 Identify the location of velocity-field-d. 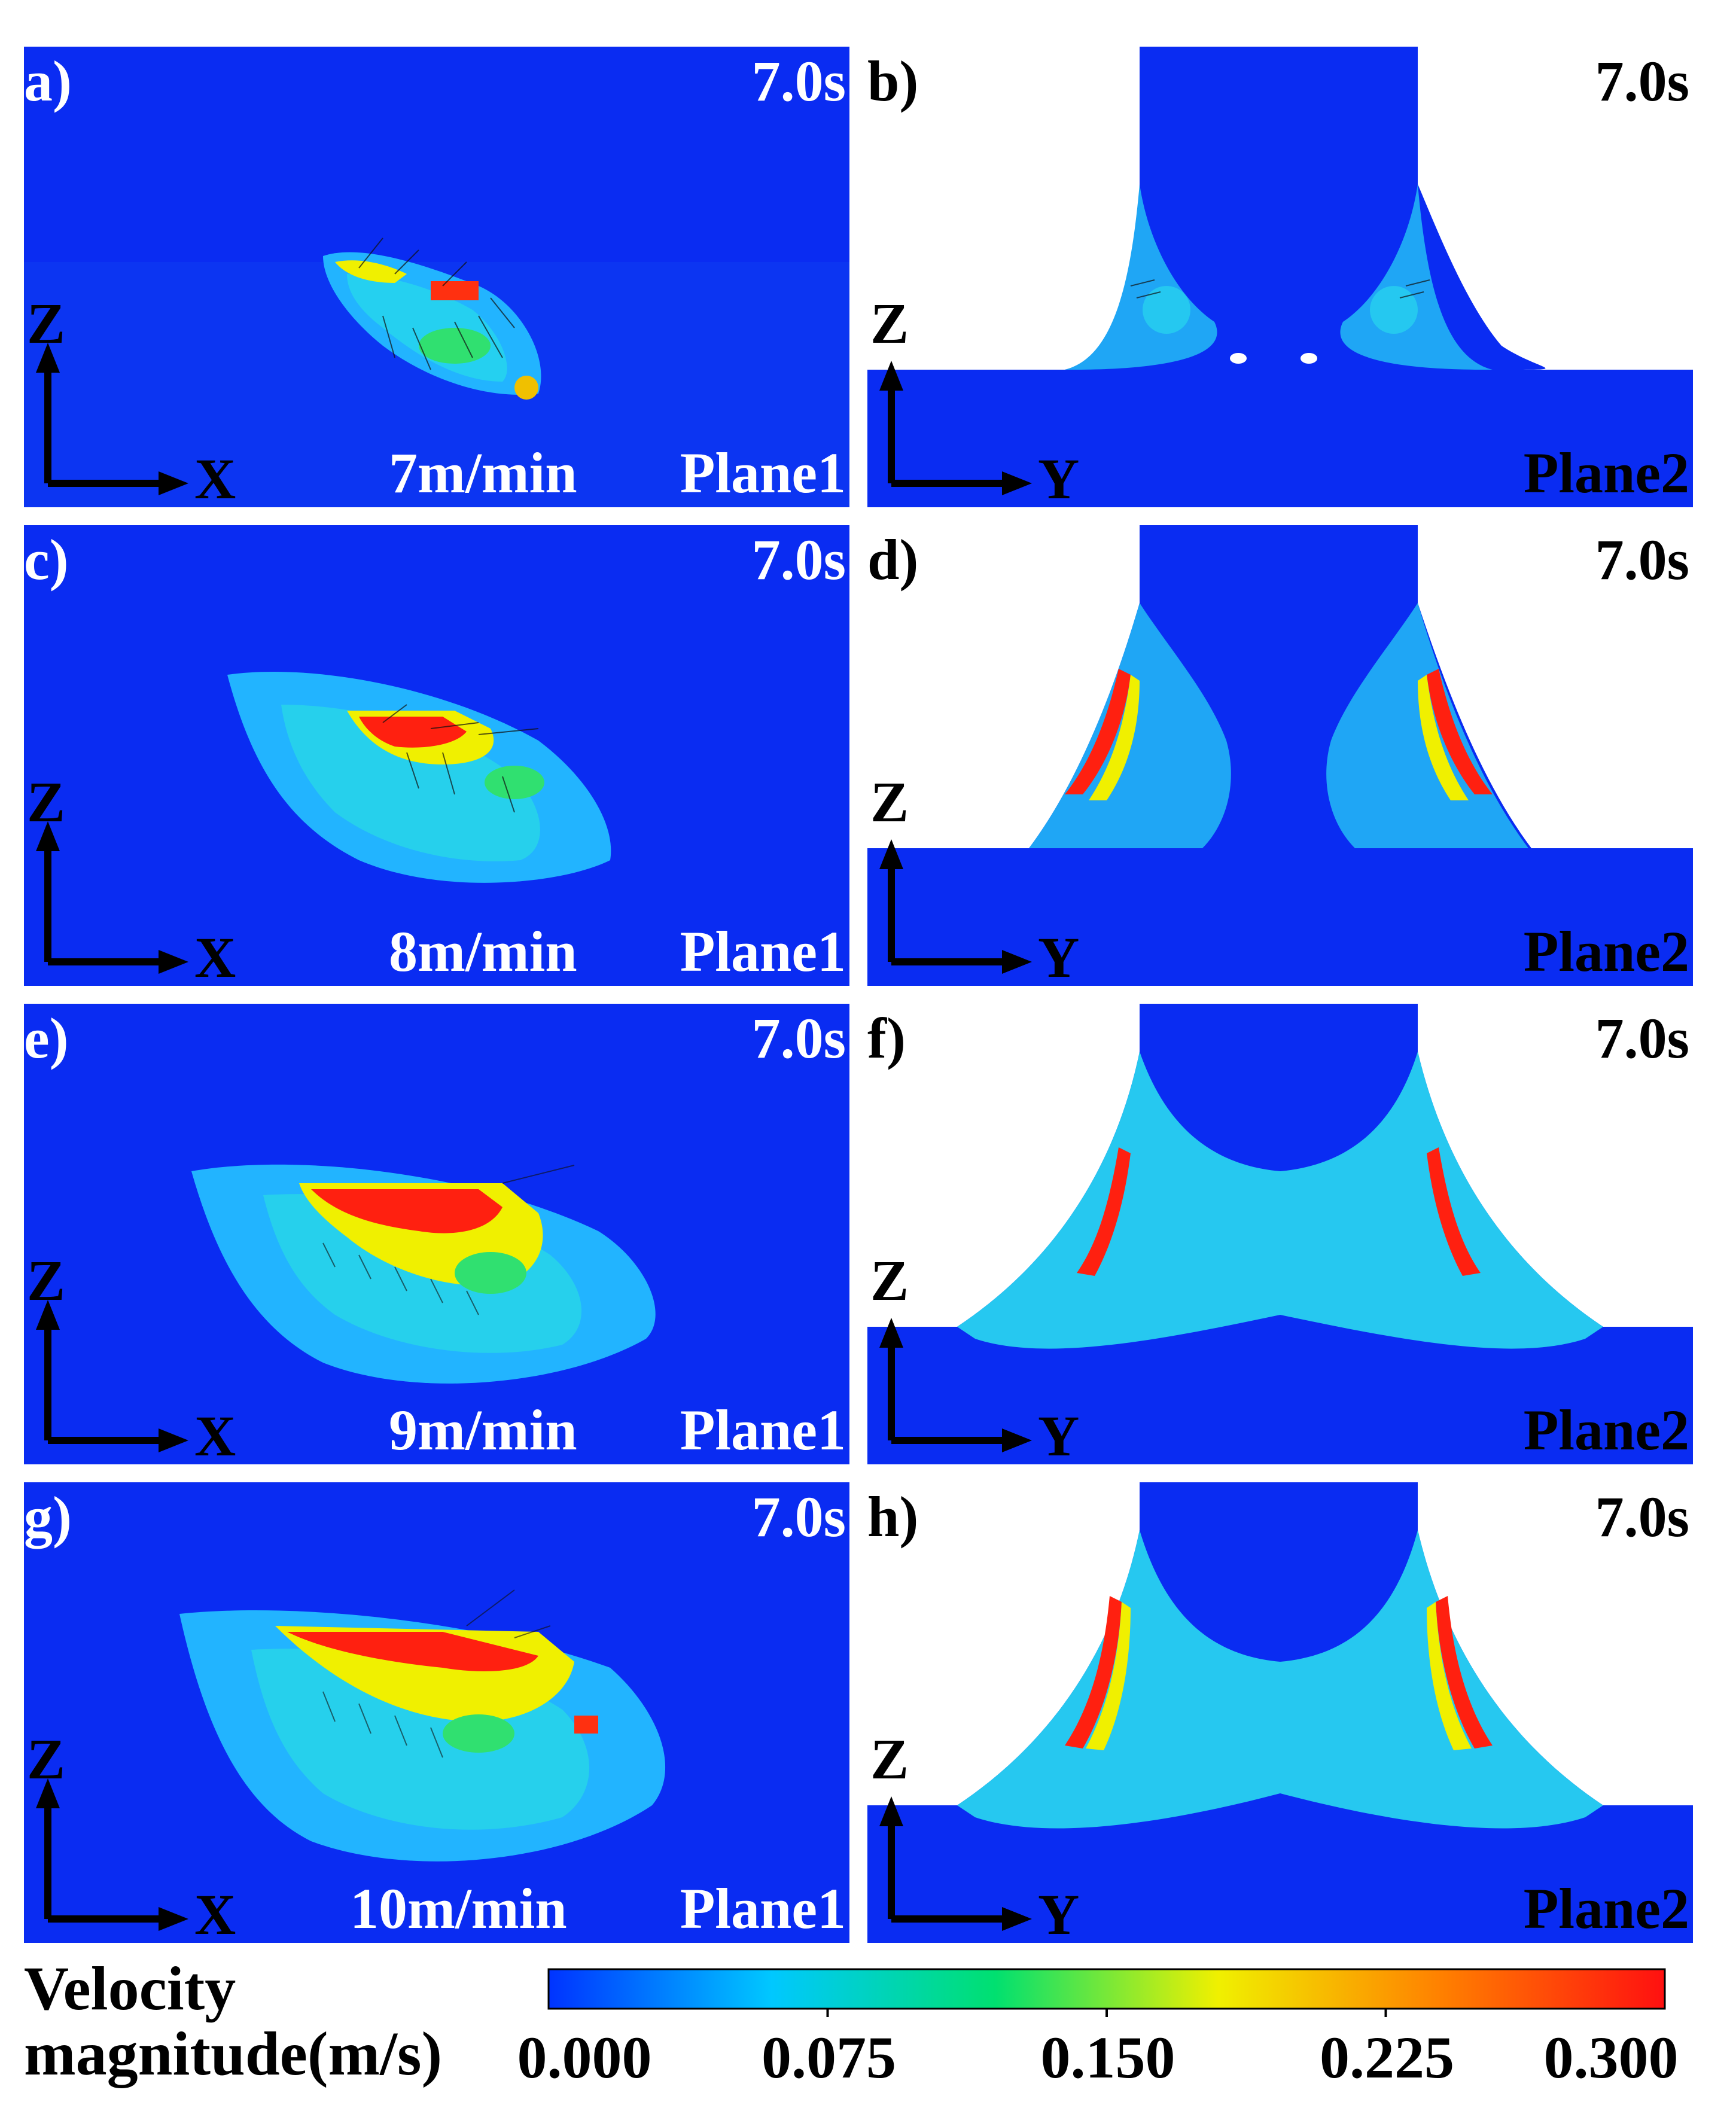
(1280, 755).